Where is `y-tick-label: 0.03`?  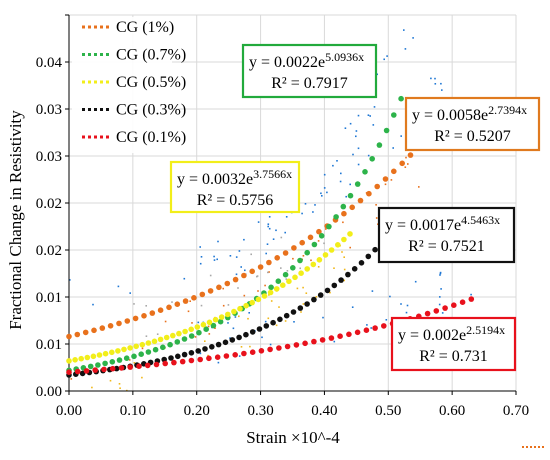 y-tick-label: 0.03 is located at coordinates (49, 157).